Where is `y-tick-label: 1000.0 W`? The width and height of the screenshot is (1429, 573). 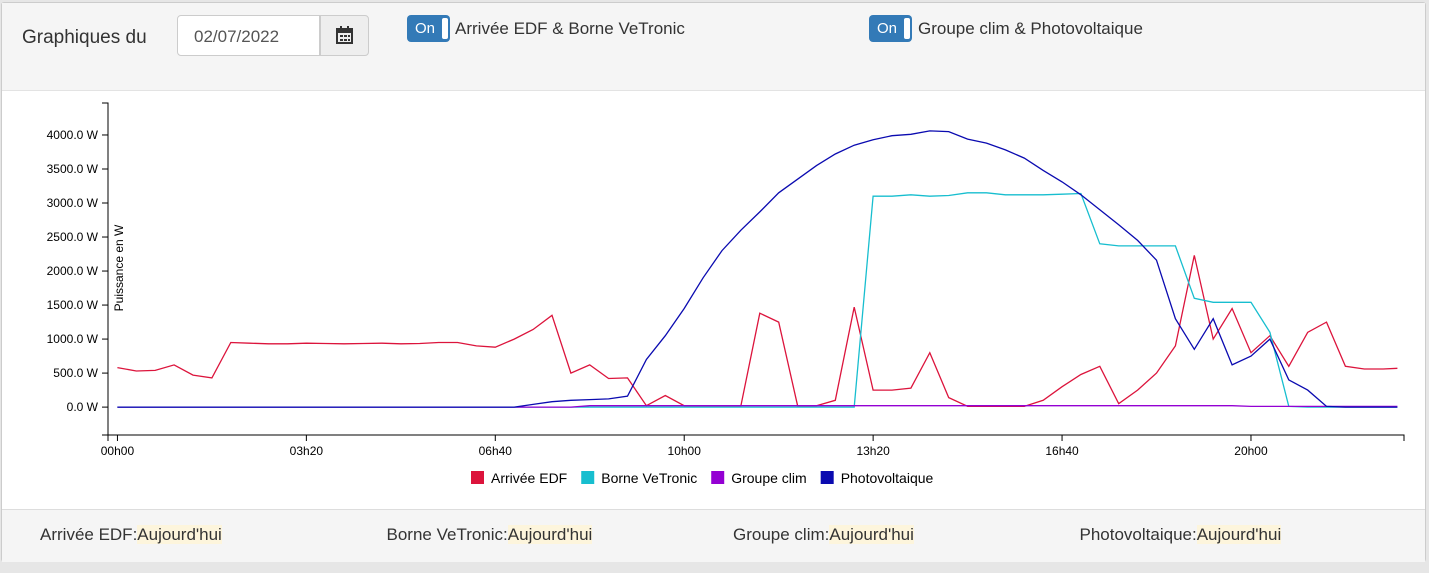 y-tick-label: 1000.0 W is located at coordinates (73, 339).